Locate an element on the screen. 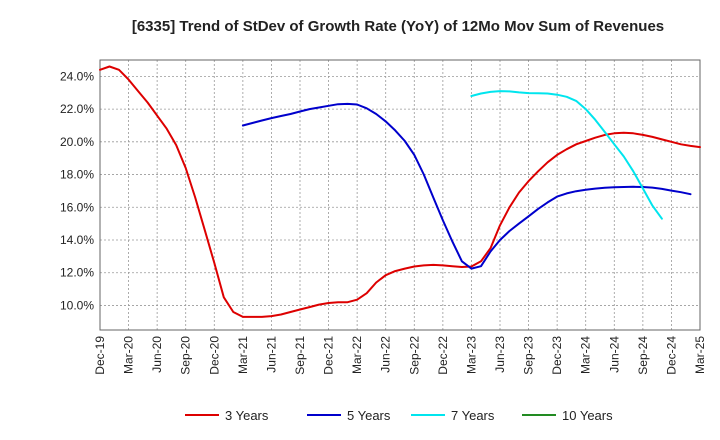 The width and height of the screenshot is (720, 440). y-tick-label: 12.0% is located at coordinates (77, 273).